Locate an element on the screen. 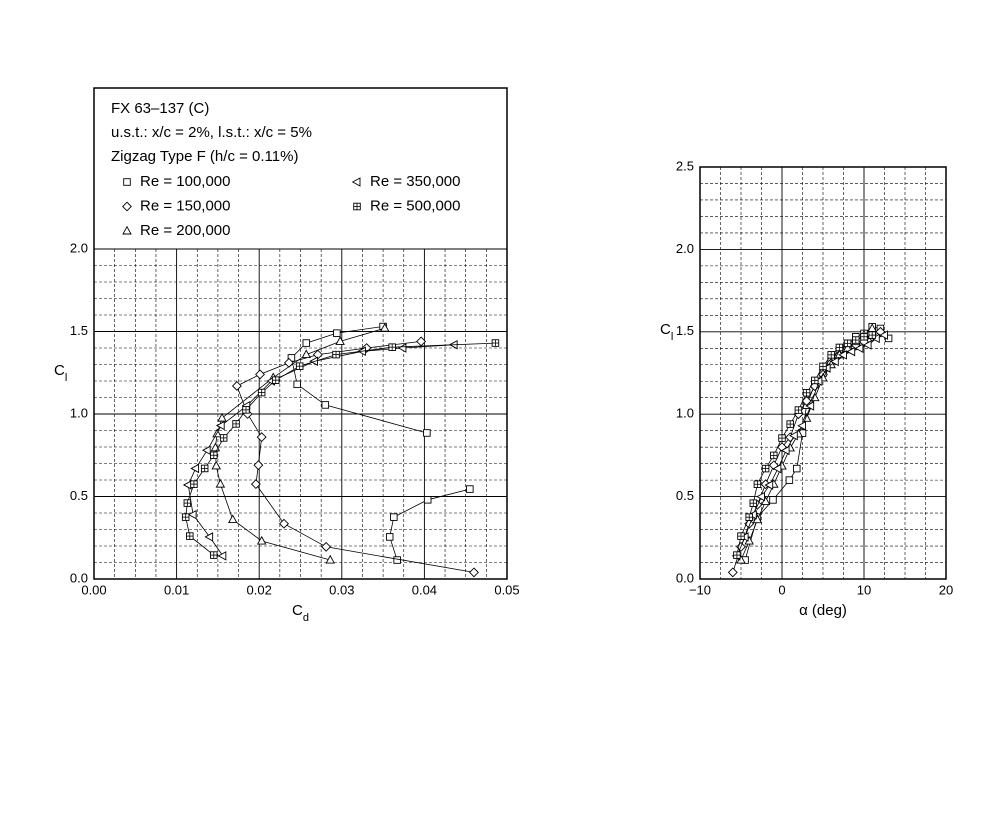 Image resolution: width=990 pixels, height=818 pixels. y-tick-label: 2.5 is located at coordinates (685, 165).